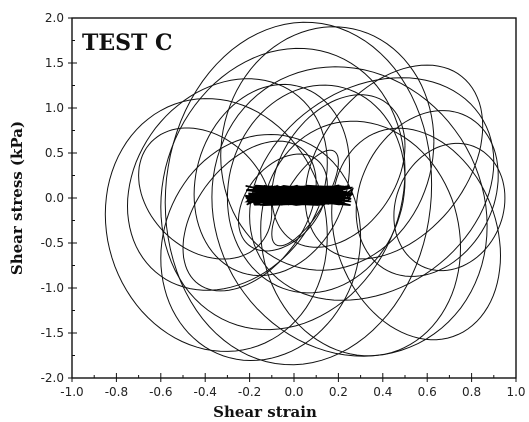 The image size is (529, 422). Describe the element at coordinates (54, 63) in the screenshot. I see `y-tick-label: 1.5` at that location.